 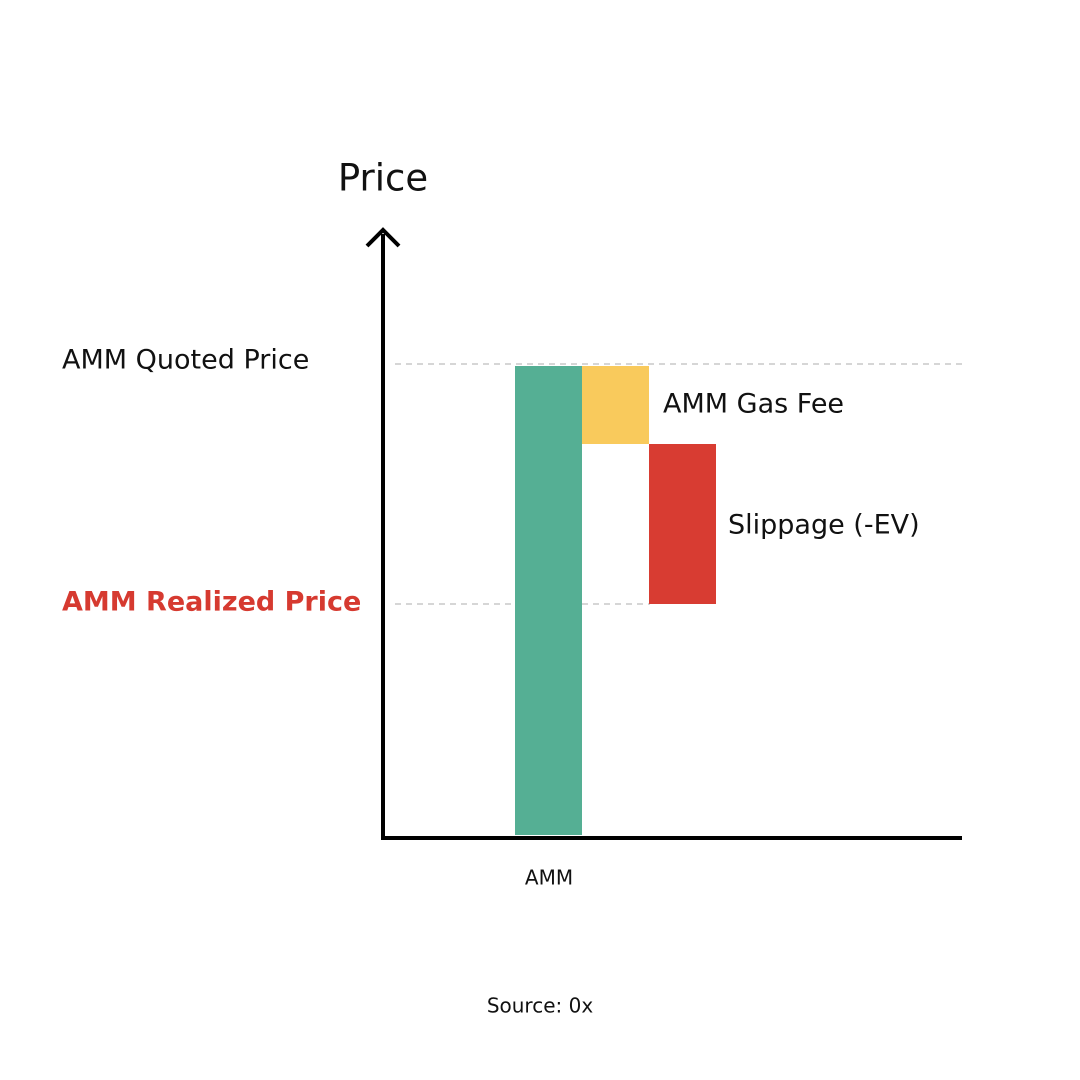 I want to click on y-axis-arrow, so click(x=383, y=237).